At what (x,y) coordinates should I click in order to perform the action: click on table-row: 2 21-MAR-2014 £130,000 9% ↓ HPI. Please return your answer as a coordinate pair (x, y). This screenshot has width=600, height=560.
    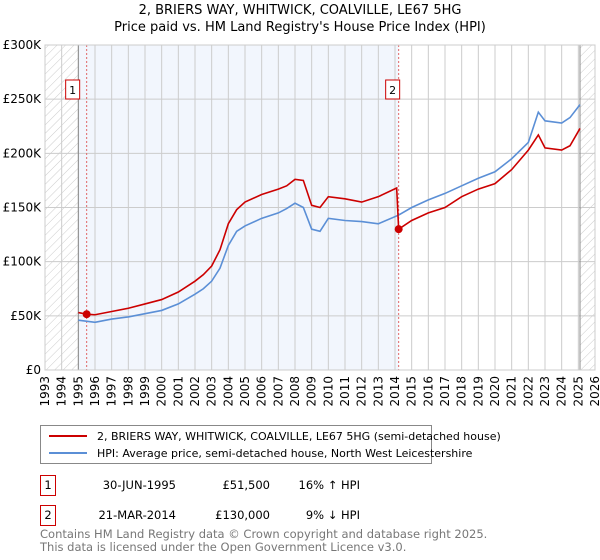
    Looking at the image, I should click on (240, 515).